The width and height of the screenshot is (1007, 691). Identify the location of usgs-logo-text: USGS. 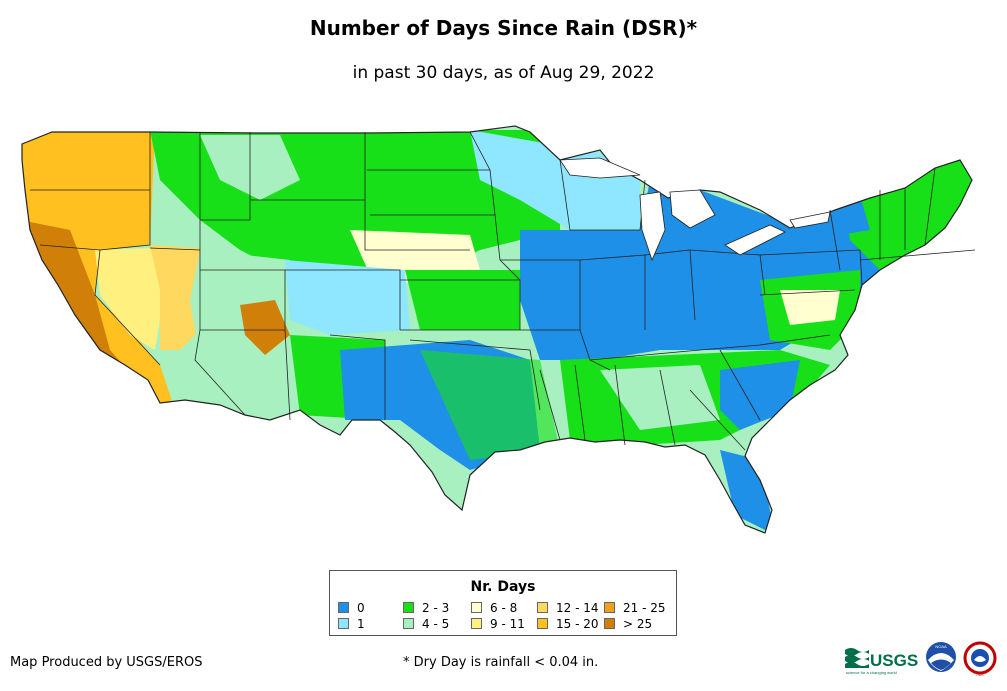
(894, 660).